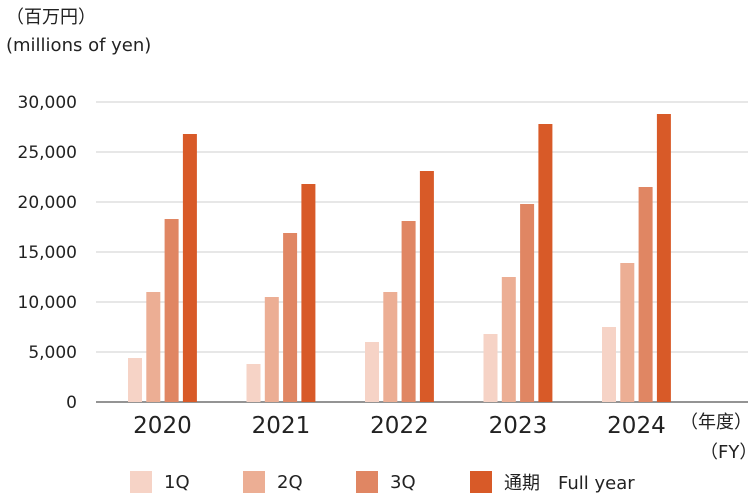 This screenshot has width=750, height=500. Describe the element at coordinates (645, 294) in the screenshot. I see `bar-2024-s3` at that location.